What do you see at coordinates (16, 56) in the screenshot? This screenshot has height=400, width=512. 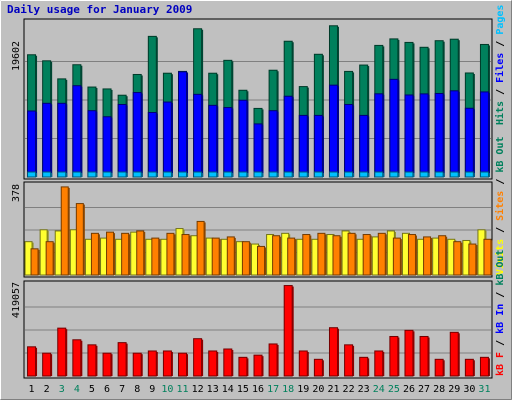 I see `panel-usage-ymax: 19602` at bounding box center [16, 56].